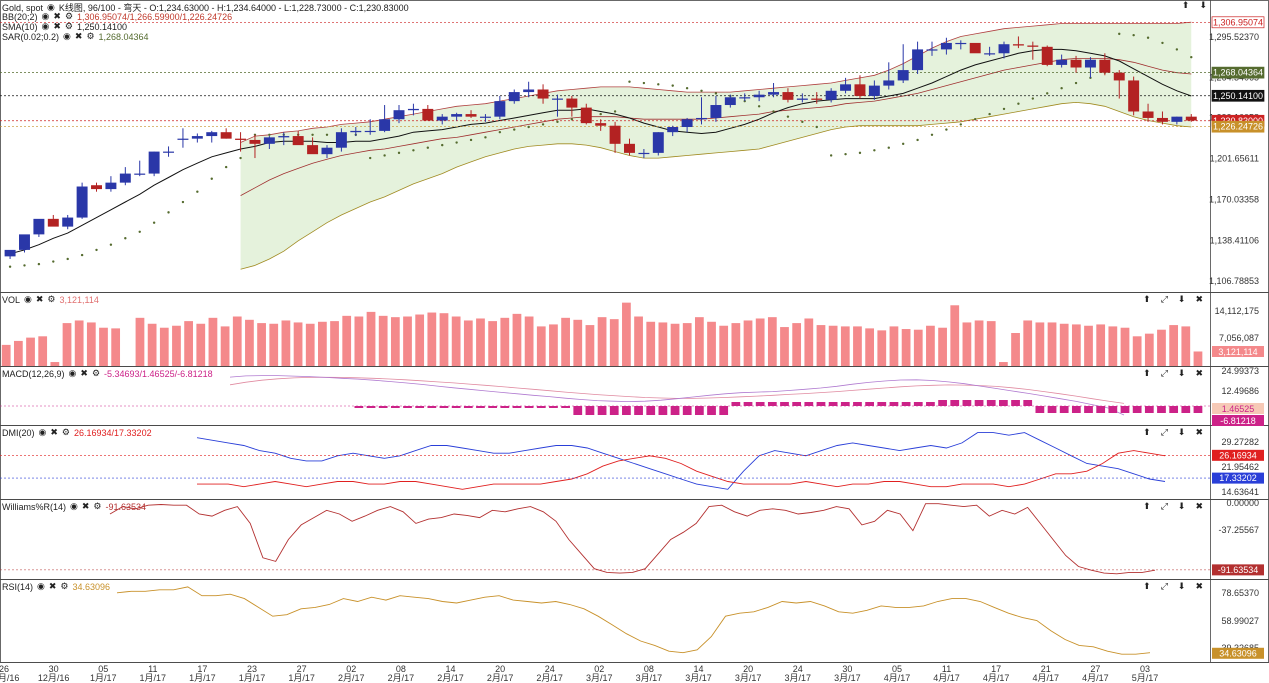 The width and height of the screenshot is (1269, 683). What do you see at coordinates (1238, 409) in the screenshot?
I see `macd-axis-label: 1.46525` at bounding box center [1238, 409].